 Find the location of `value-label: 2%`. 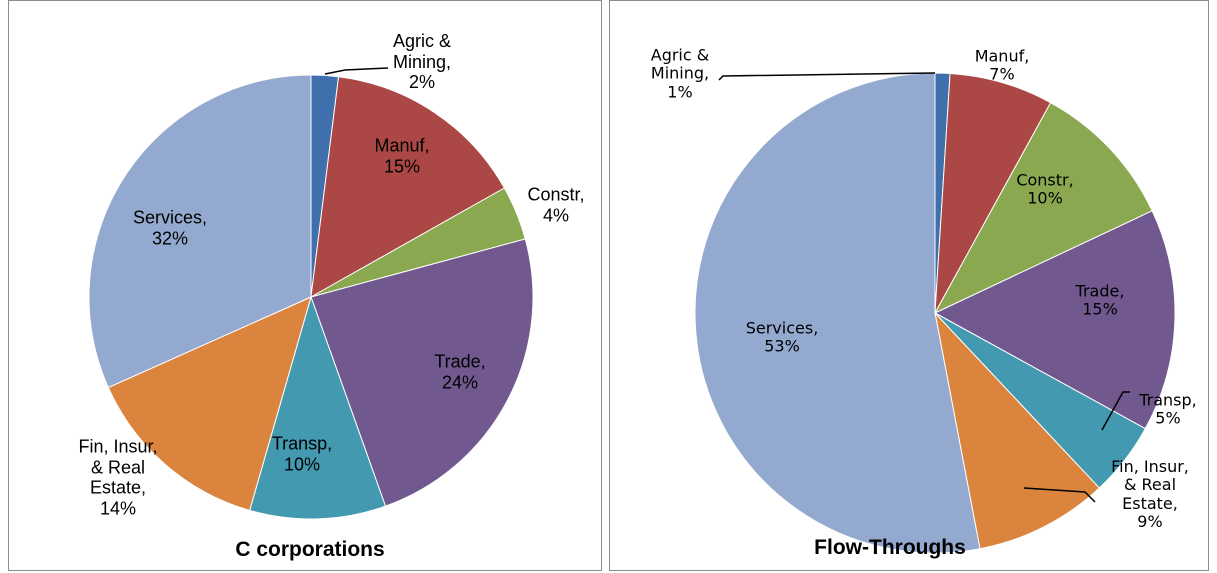

value-label: 2% is located at coordinates (421, 82).